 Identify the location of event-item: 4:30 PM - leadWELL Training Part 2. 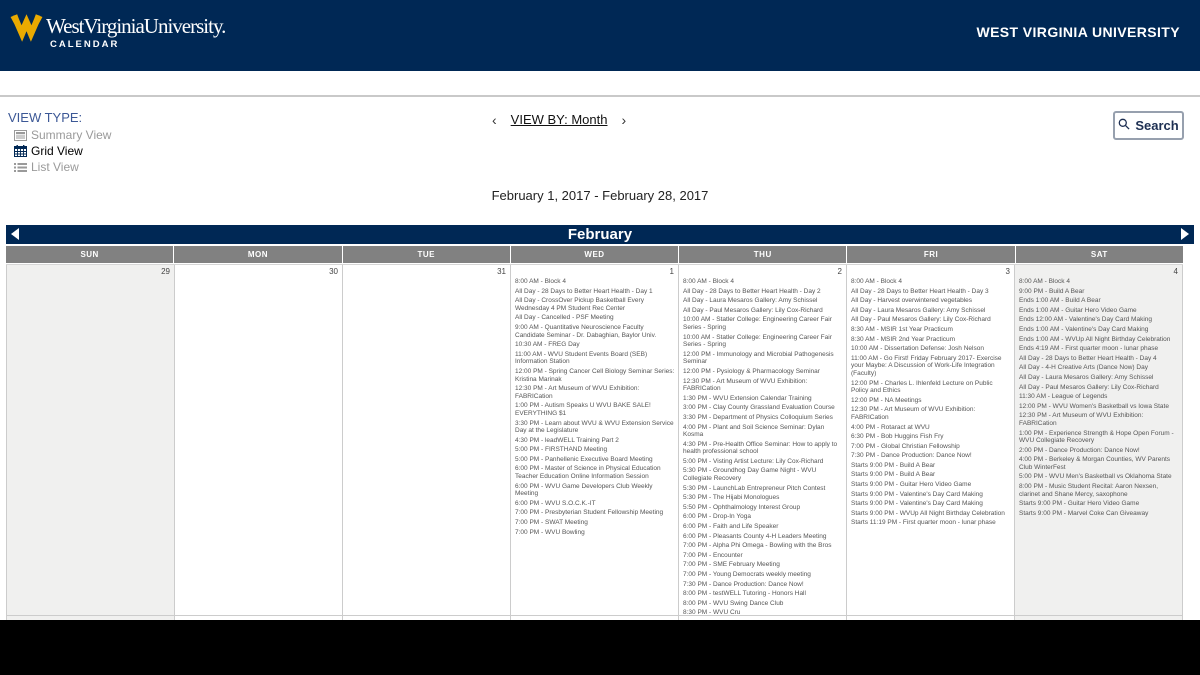
(567, 440).